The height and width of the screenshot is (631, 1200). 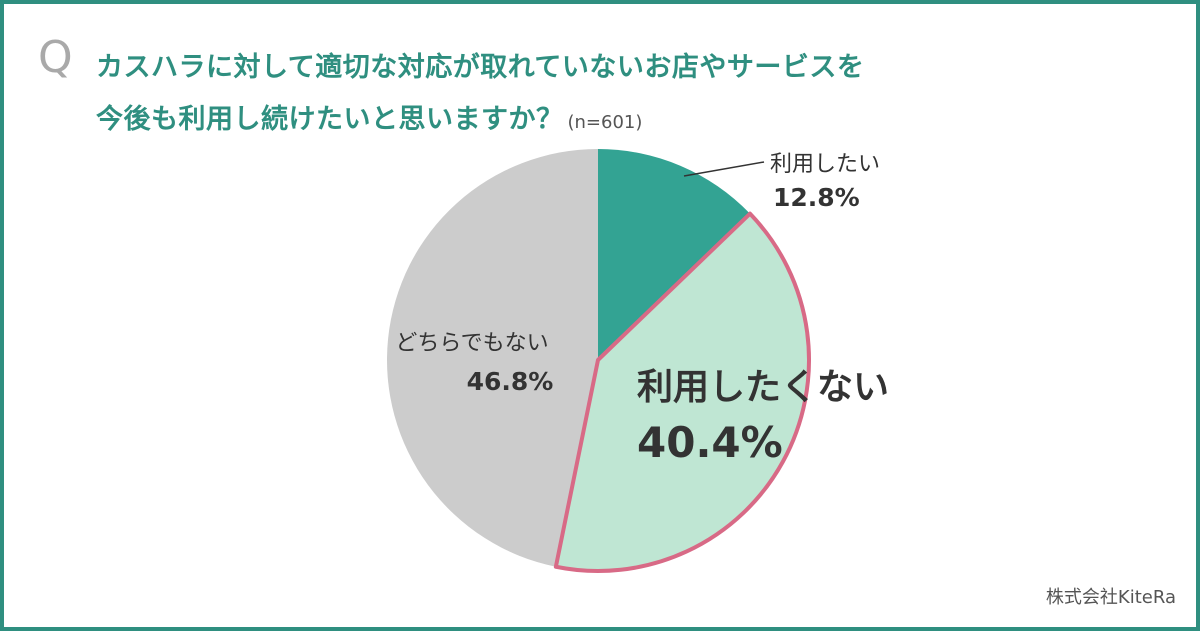 What do you see at coordinates (816, 197) in the screenshot?
I see `slice-value-want: 12.8%` at bounding box center [816, 197].